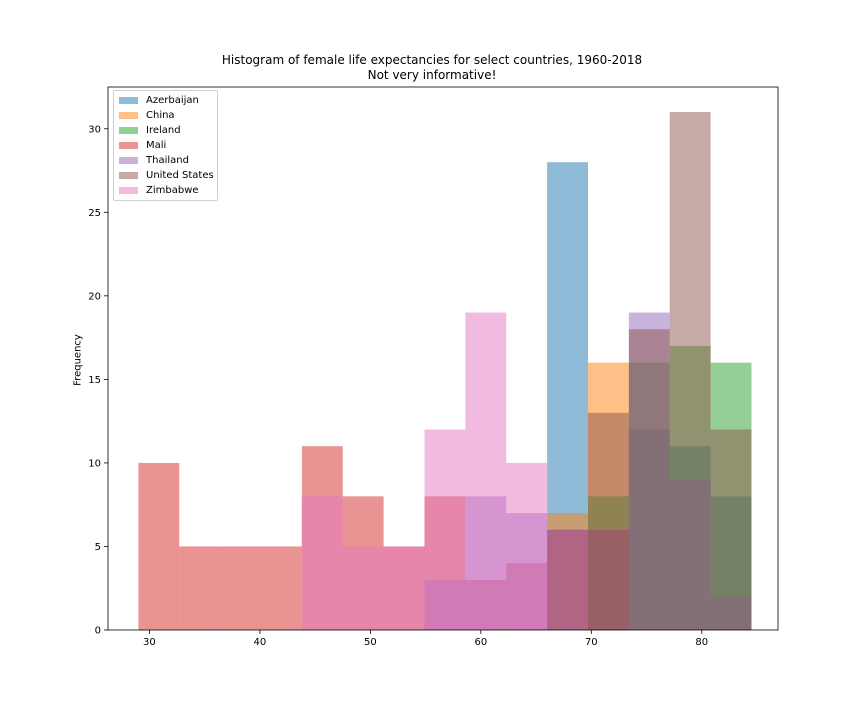  I want to click on legend-item-zimbabwe: Zimbabwe, so click(165, 190).